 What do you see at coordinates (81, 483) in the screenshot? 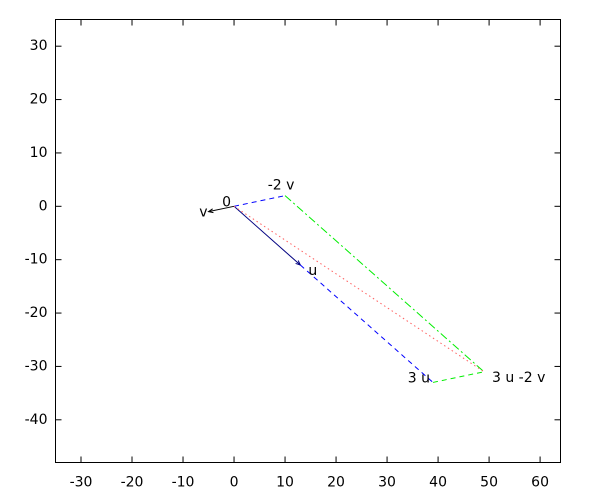
I see `x-tick-label: -30` at bounding box center [81, 483].